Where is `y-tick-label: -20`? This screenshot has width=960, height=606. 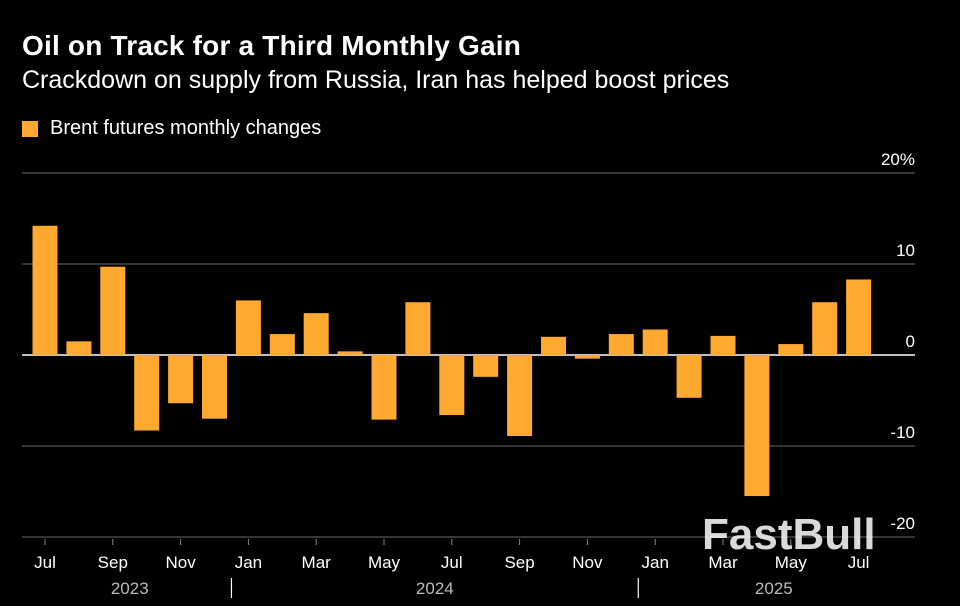 y-tick-label: -20 is located at coordinates (902, 523).